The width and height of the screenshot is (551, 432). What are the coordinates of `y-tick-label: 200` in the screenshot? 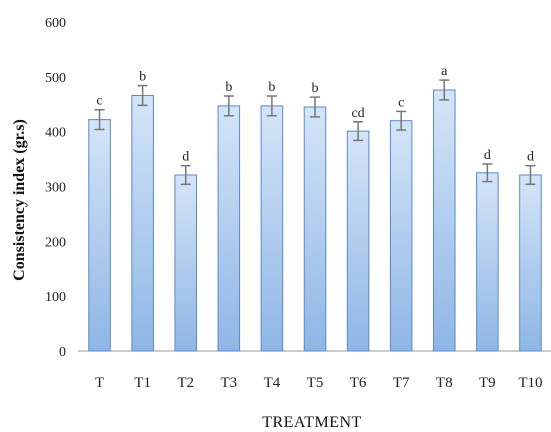 It's located at (55, 242).